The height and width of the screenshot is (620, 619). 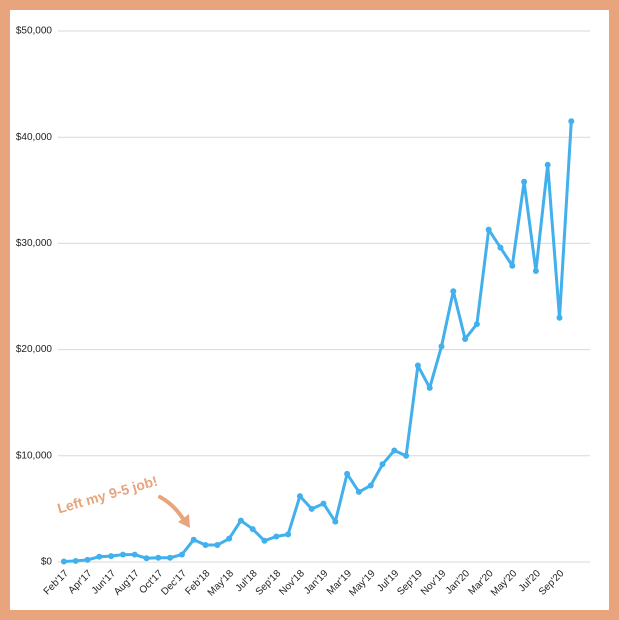 What do you see at coordinates (34, 137) in the screenshot?
I see `y-tick-label: $40,000` at bounding box center [34, 137].